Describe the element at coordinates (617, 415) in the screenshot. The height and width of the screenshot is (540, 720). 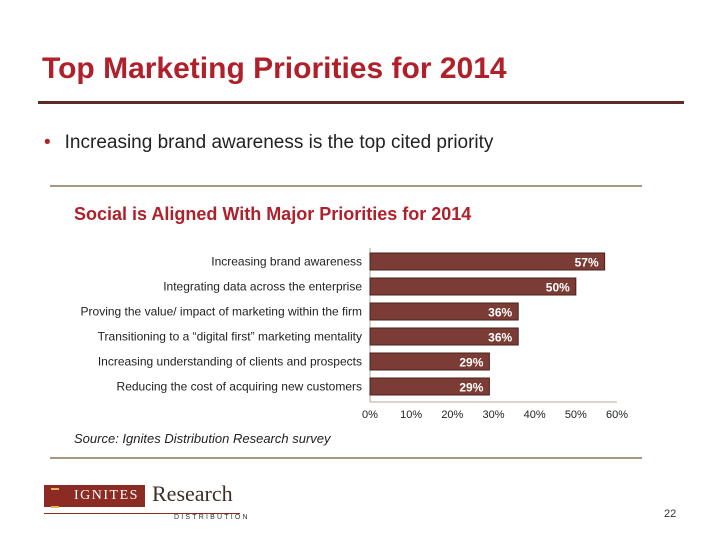
I see `x-tick-label: 60%` at that location.